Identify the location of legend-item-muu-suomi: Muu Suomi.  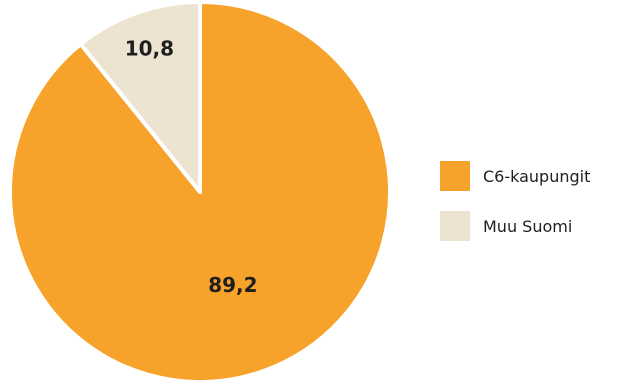
(515, 226).